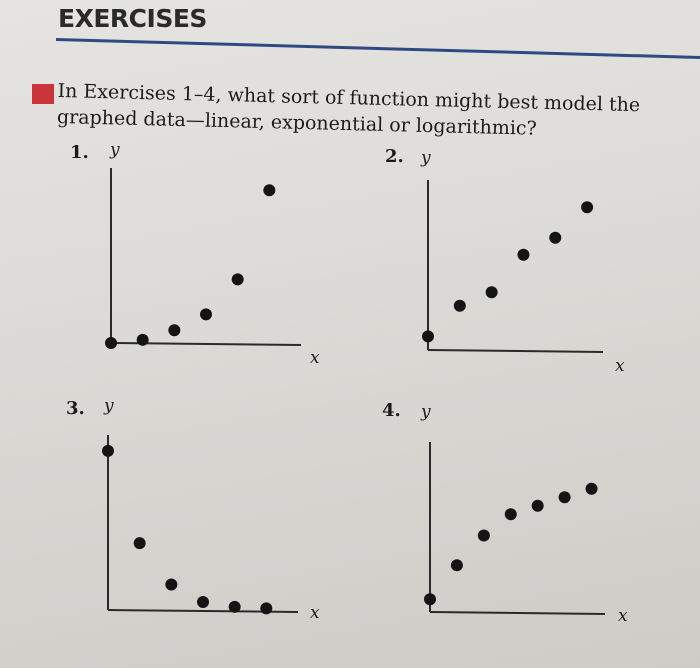 Image resolution: width=700 pixels, height=668 pixels. What do you see at coordinates (132, 18) in the screenshot?
I see `section-heading: EXERCISES` at bounding box center [132, 18].